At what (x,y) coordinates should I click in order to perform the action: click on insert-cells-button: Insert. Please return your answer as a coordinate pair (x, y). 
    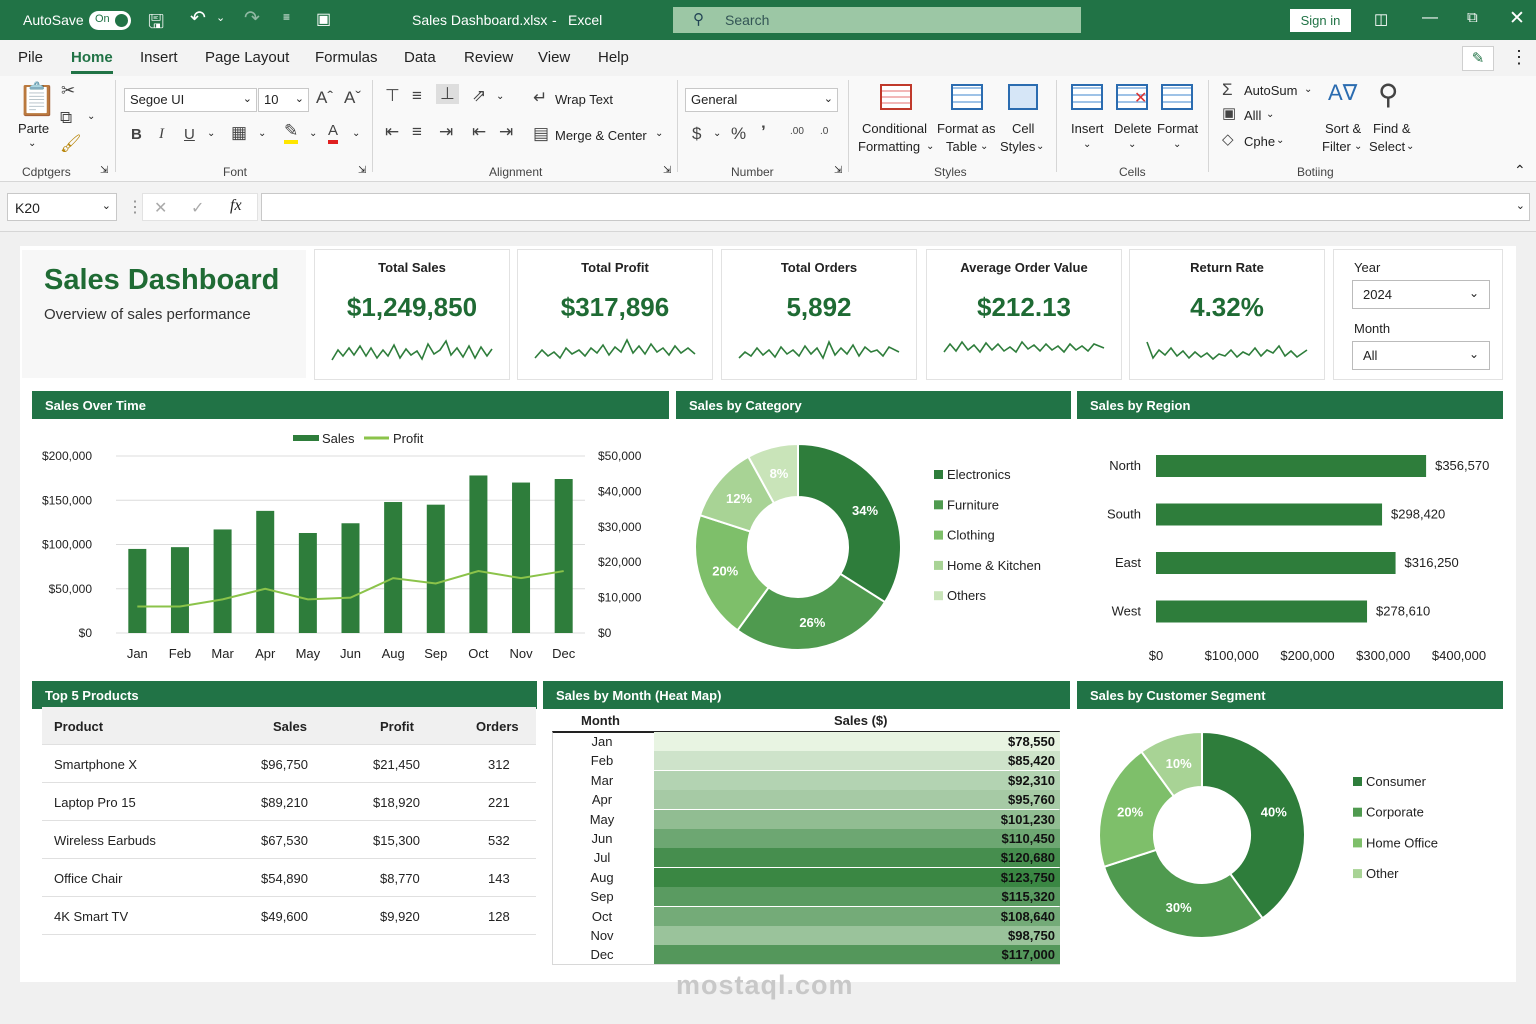
    Looking at the image, I should click on (1087, 128).